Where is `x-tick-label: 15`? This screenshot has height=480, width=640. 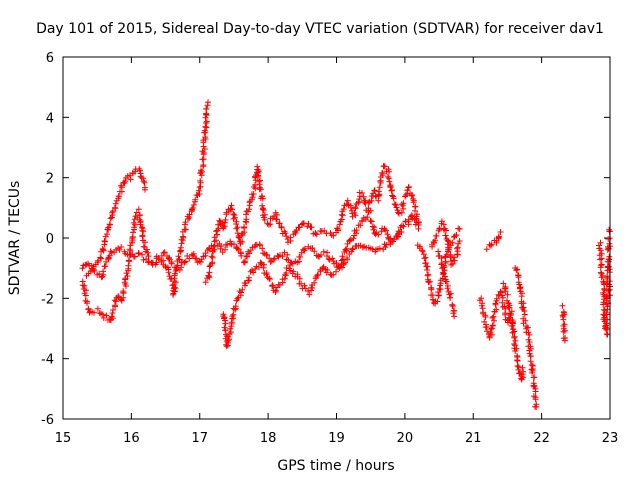
x-tick-label: 15 is located at coordinates (63, 438).